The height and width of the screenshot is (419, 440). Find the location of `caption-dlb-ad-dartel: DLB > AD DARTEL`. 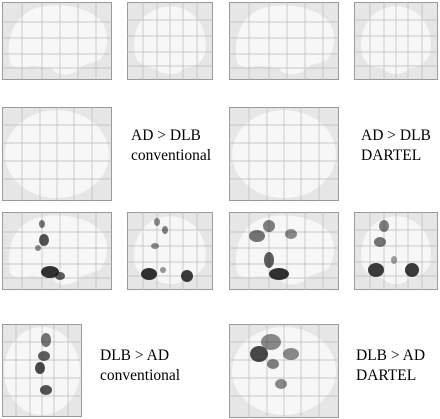

caption-dlb-ad-dartel: DLB > AD DARTEL is located at coordinates (390, 366).